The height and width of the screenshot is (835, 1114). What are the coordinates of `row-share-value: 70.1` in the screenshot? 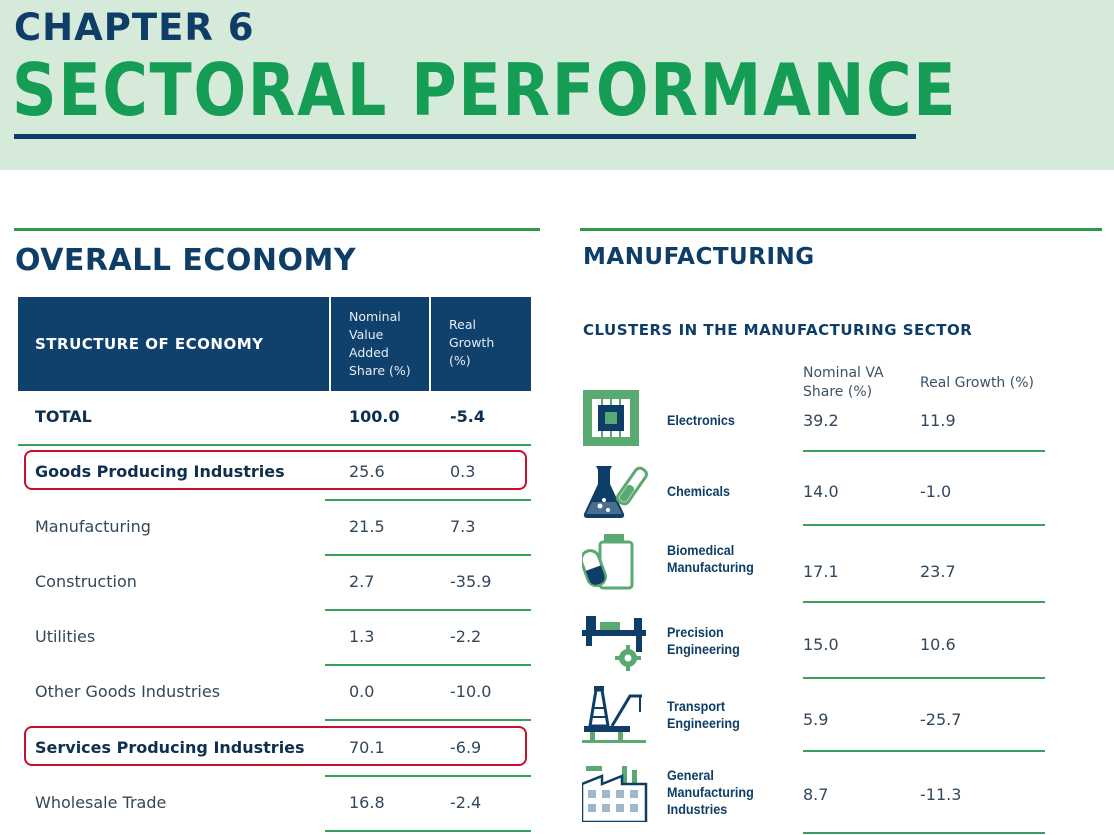 It's located at (367, 747).